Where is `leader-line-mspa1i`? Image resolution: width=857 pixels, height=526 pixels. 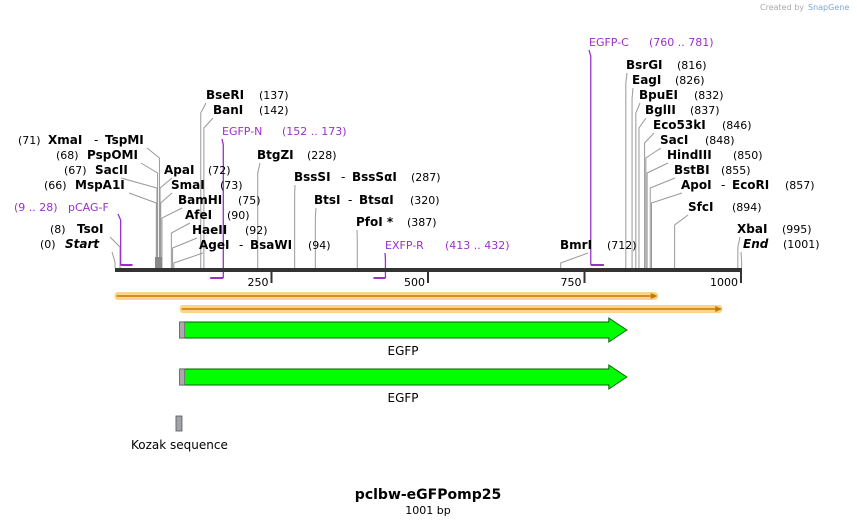
leader-line-mspa1i is located at coordinates (142, 230).